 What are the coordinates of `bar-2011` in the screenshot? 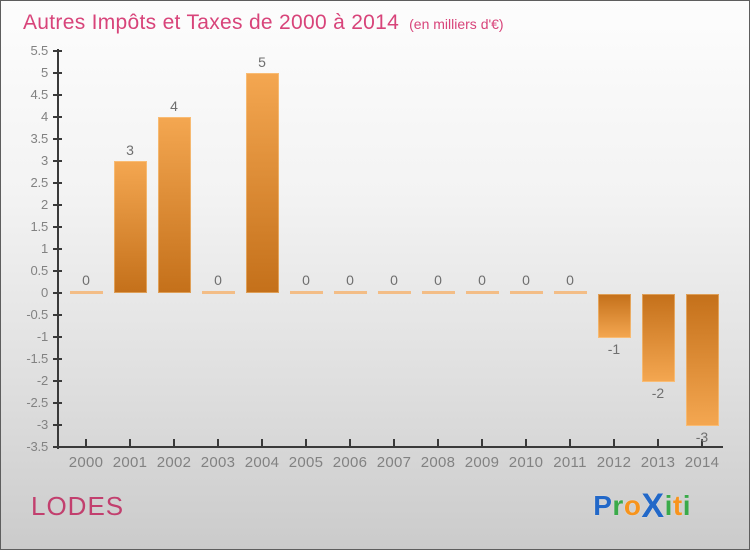 It's located at (570, 292).